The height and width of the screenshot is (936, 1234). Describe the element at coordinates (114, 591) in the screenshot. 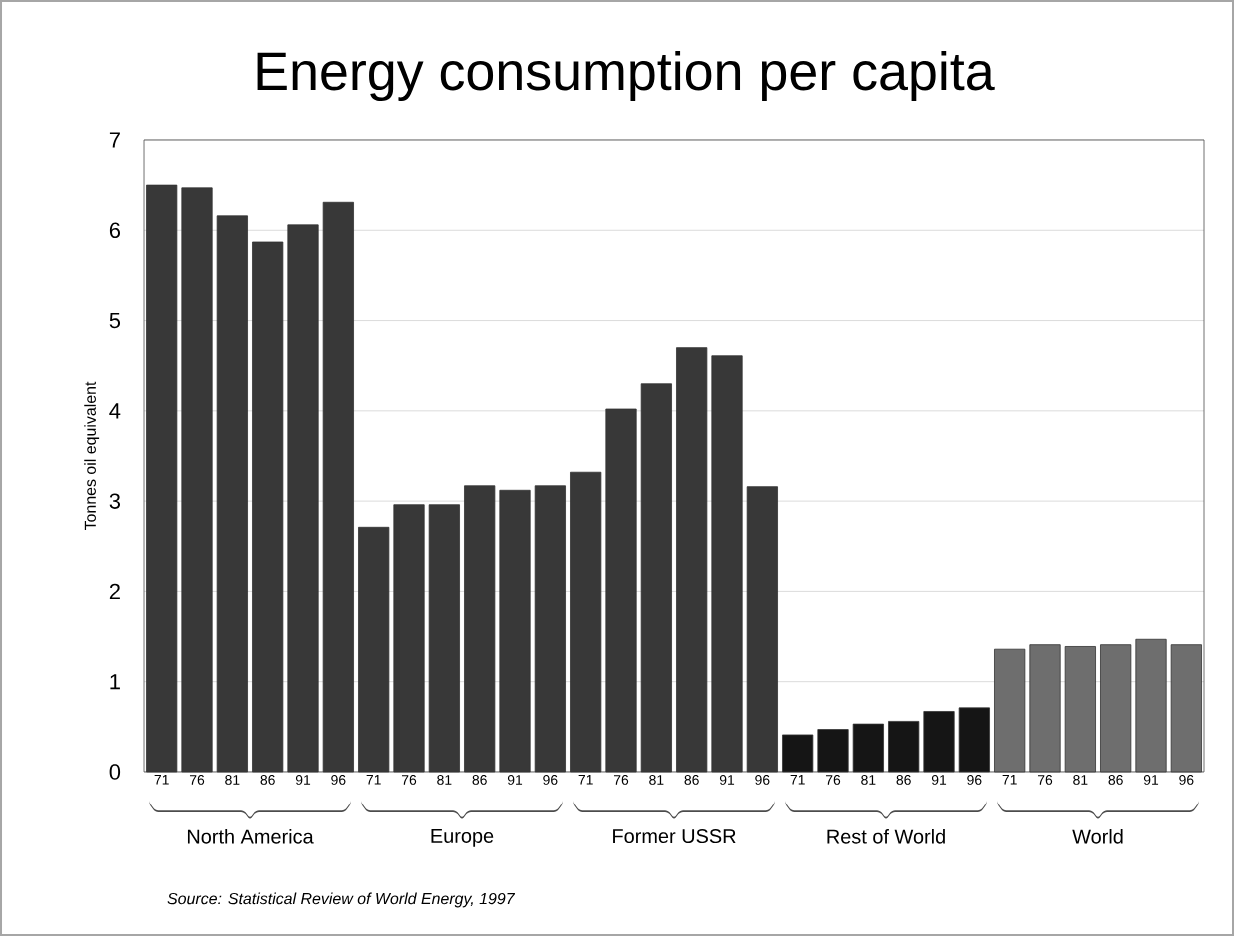

I see `y-tick-label: 2` at that location.